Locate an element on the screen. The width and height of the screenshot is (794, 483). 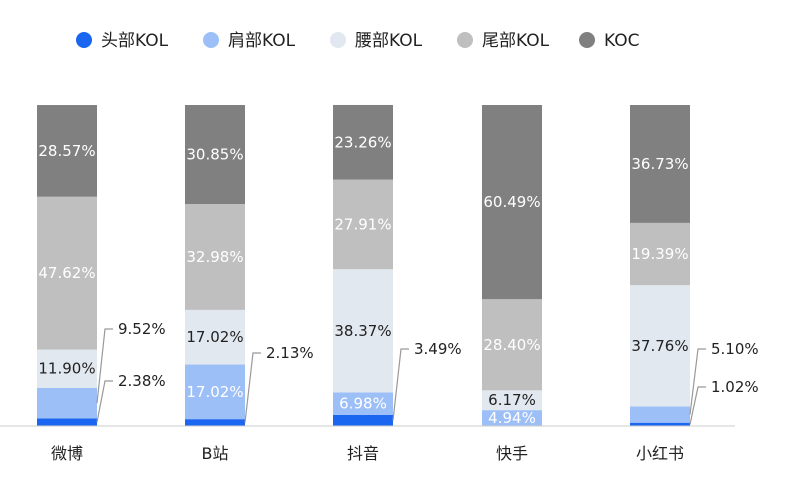
data-label: 19.39% is located at coordinates (659, 254).